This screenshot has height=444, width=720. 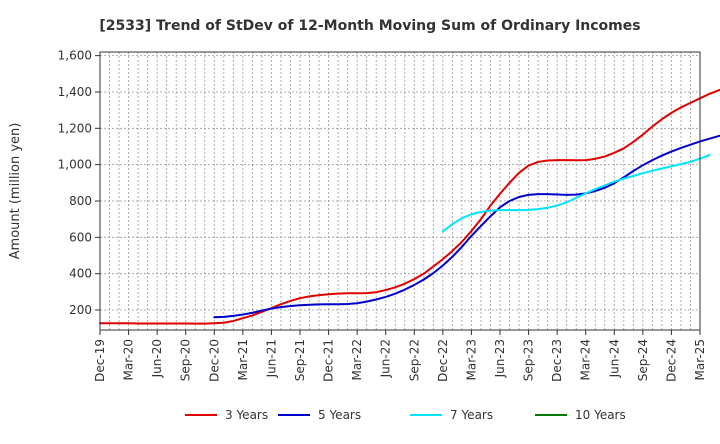 I want to click on x-tick-label: Jun-23, so click(x=500, y=358).